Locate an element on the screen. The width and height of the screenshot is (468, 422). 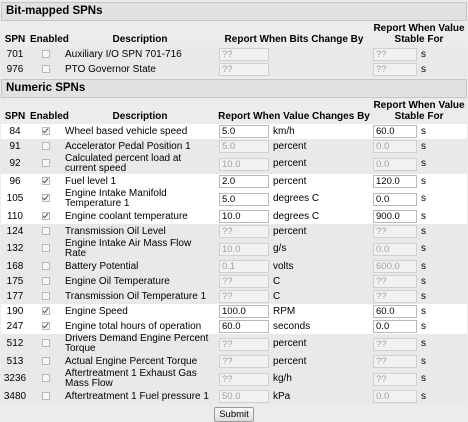
change-input: 2.0 is located at coordinates (244, 181).